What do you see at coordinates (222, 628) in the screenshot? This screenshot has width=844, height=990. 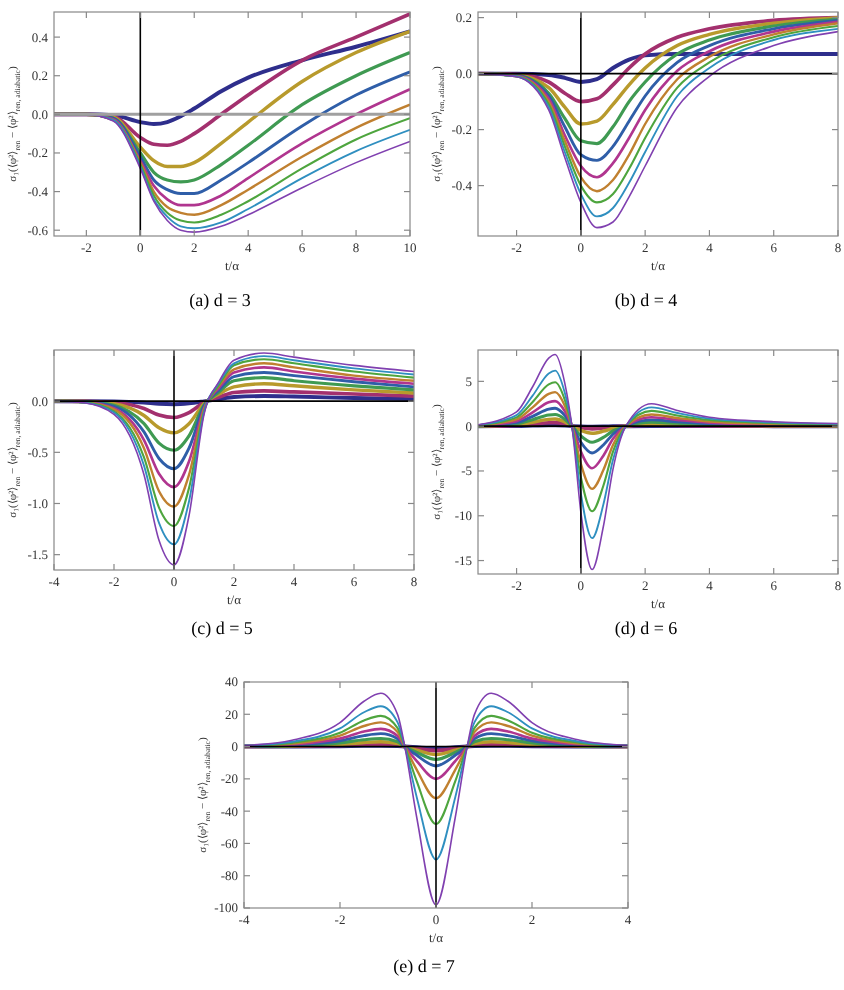 I see `text: (c) d = 5` at bounding box center [222, 628].